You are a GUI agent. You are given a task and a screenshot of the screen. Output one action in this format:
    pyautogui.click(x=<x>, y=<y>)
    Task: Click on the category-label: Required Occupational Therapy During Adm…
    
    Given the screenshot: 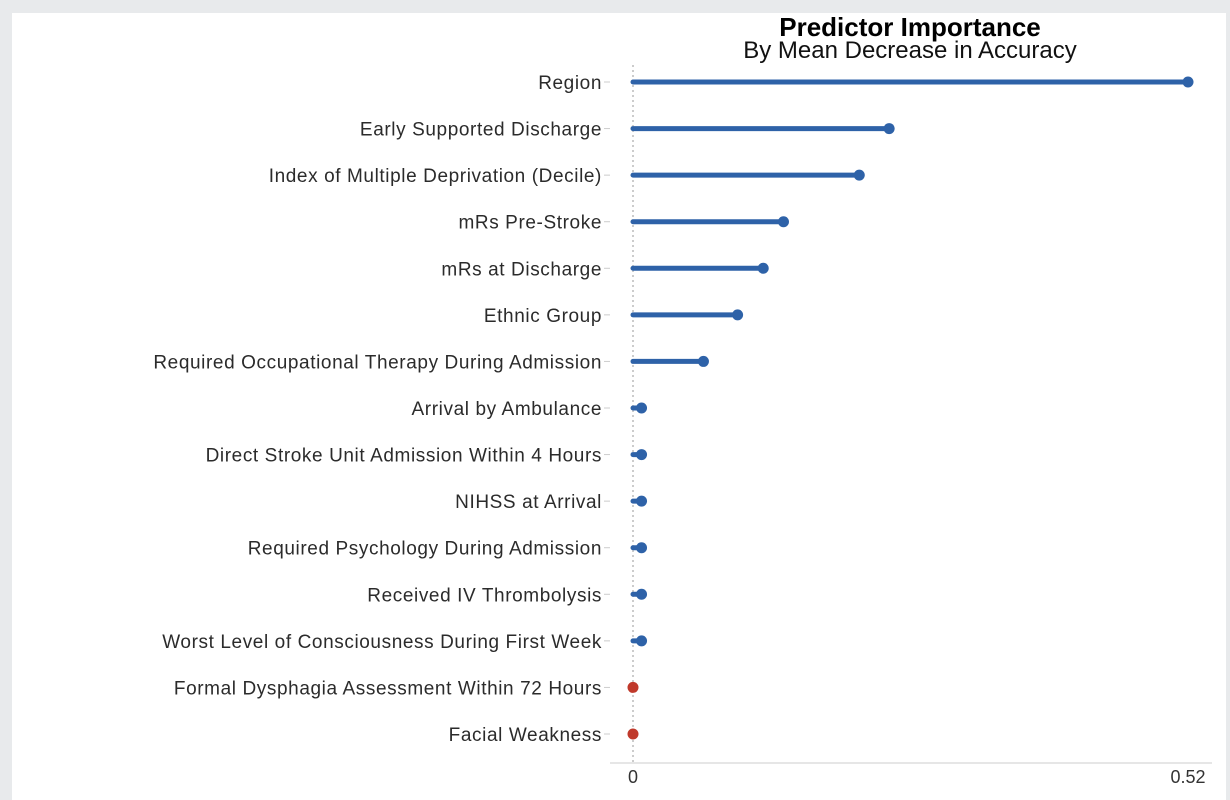 What is the action you would take?
    pyautogui.click(x=377, y=362)
    